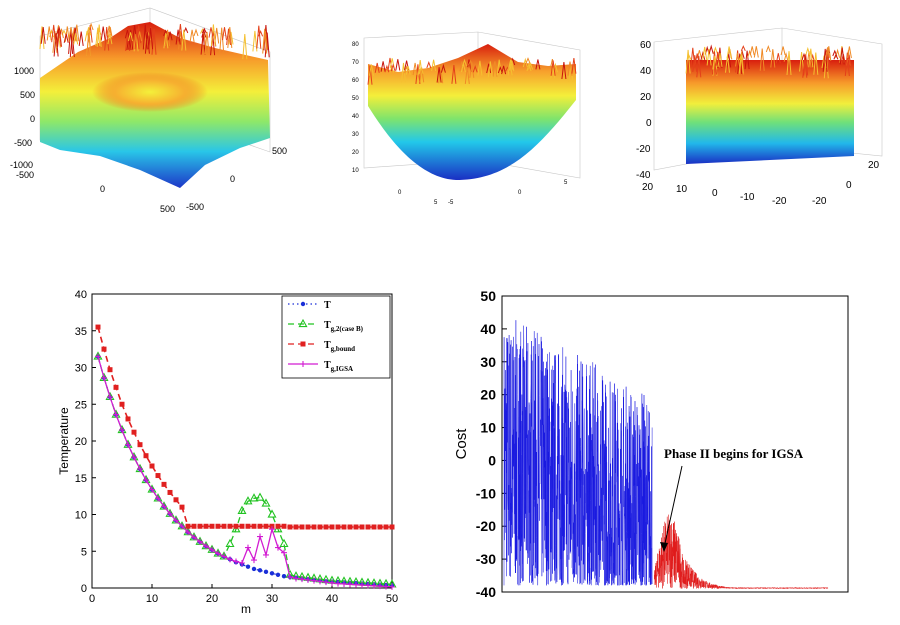 The height and width of the screenshot is (625, 900). Describe the element at coordinates (272, 599) in the screenshot. I see `x-tick-label: 30` at that location.